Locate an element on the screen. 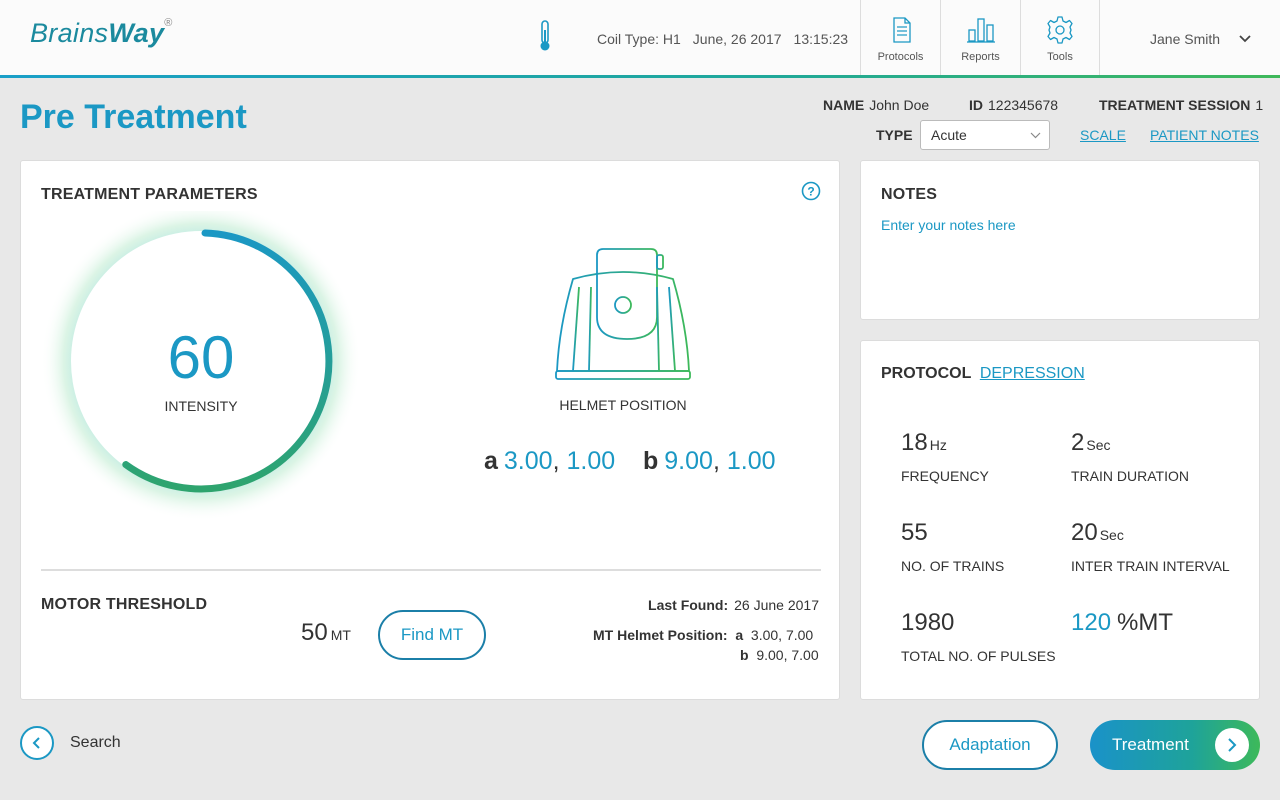  mt-percent-value: 120 %MT is located at coordinates (1122, 622).